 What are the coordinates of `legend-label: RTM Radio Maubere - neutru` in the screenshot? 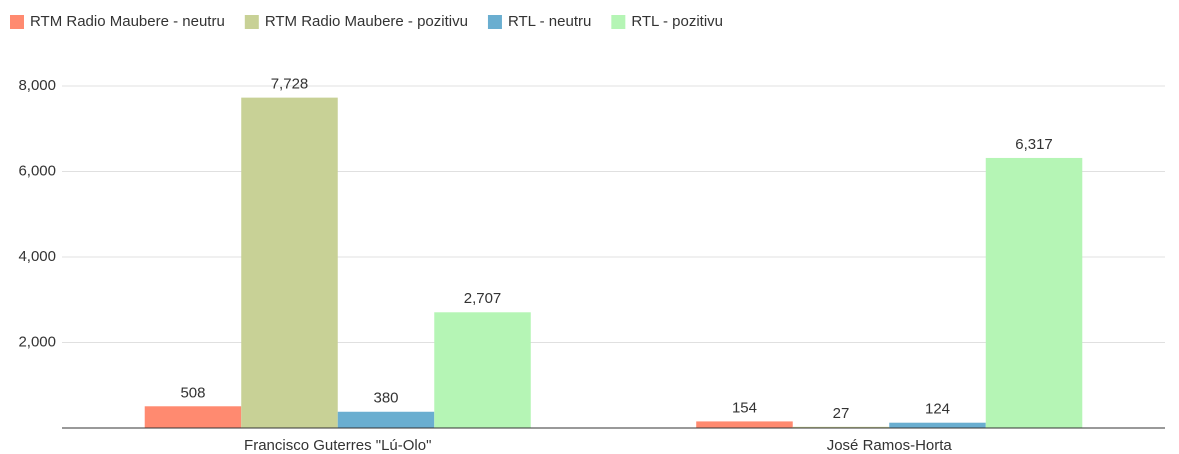 It's located at (127, 21).